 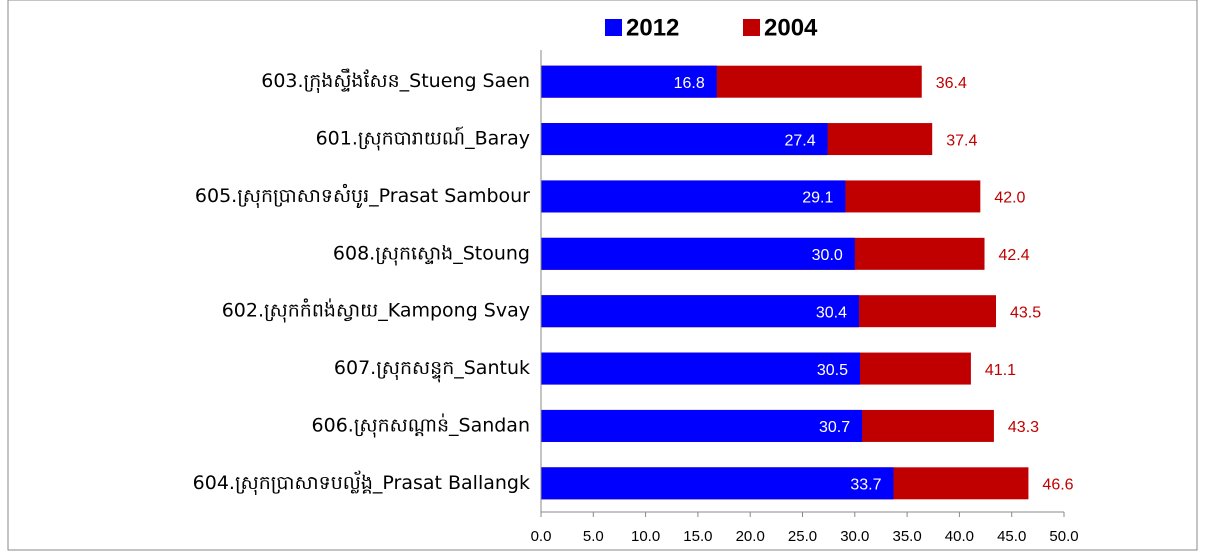 I want to click on value-label: 36.4, so click(x=951, y=83).